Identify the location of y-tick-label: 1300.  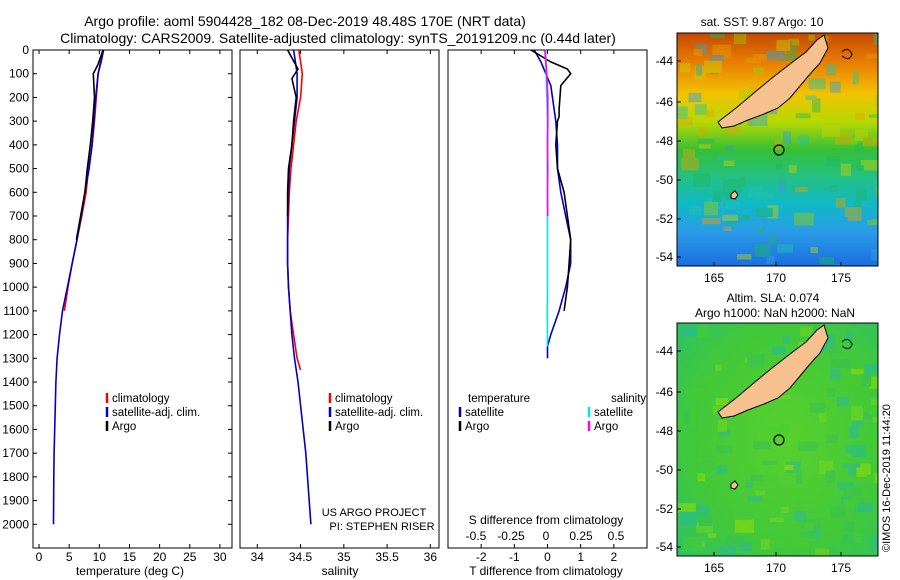
(15, 358).